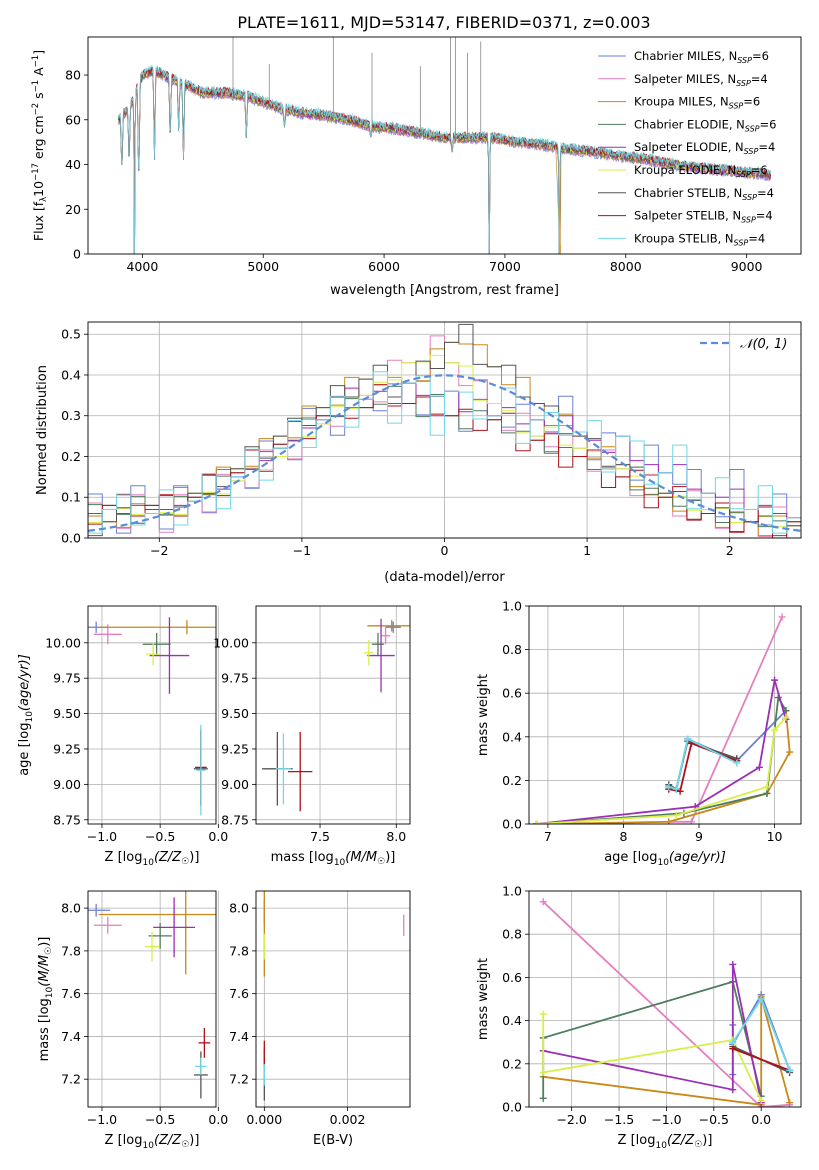 This screenshot has height=1170, width=819. What do you see at coordinates (699, 239) in the screenshot?
I see `legend-label: Kroupa STELIB, NSSP=4` at bounding box center [699, 239].